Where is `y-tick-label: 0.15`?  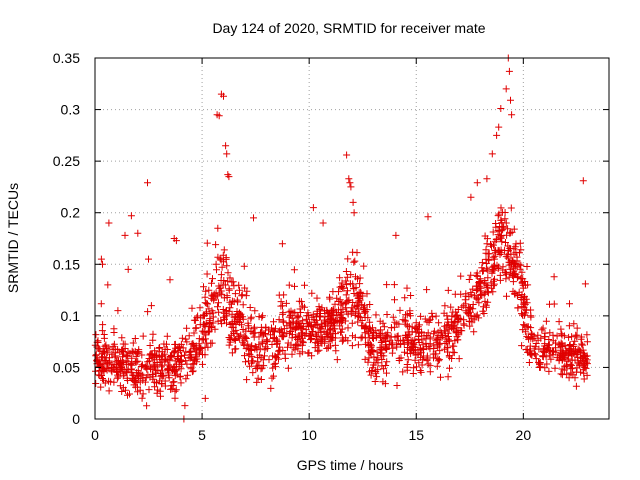 y-tick-label: 0.15 is located at coordinates (66, 264).